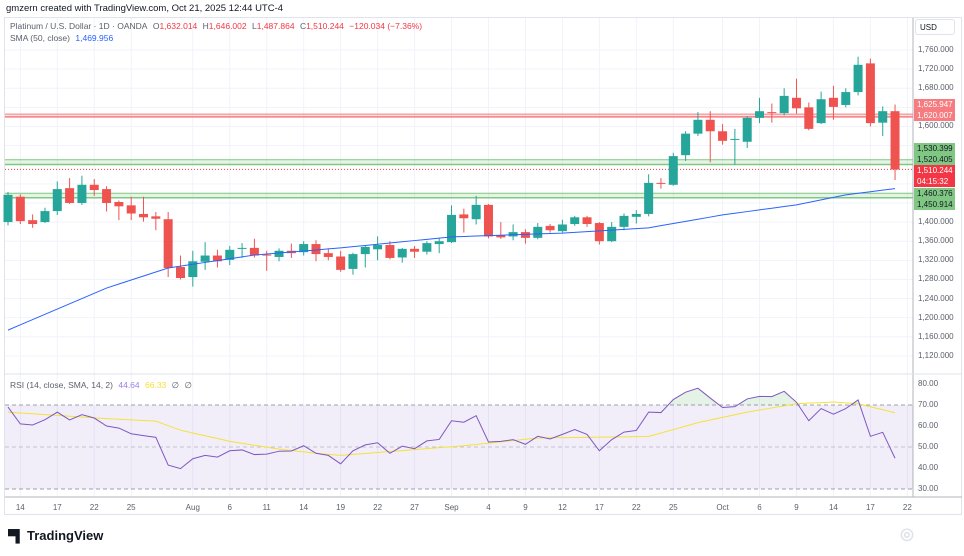 This screenshot has width=964, height=556. I want to click on price-axis-label: 1,240.000, so click(936, 298).